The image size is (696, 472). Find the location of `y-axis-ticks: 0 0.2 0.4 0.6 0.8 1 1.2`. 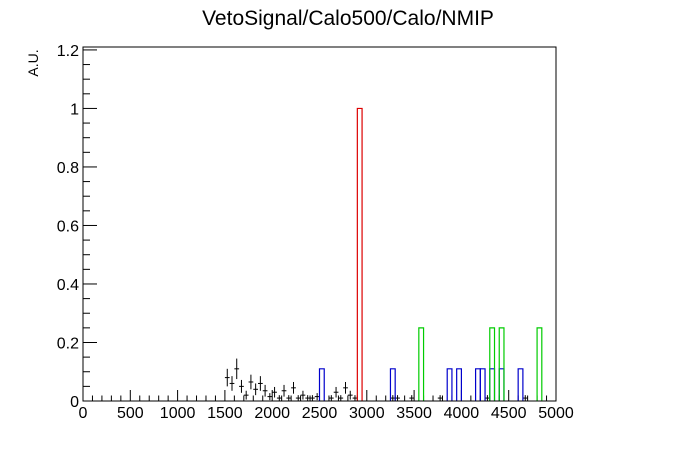

y-axis-ticks: 0 0.2 0.4 0.6 0.8 1 1.2 is located at coordinates (77, 227).